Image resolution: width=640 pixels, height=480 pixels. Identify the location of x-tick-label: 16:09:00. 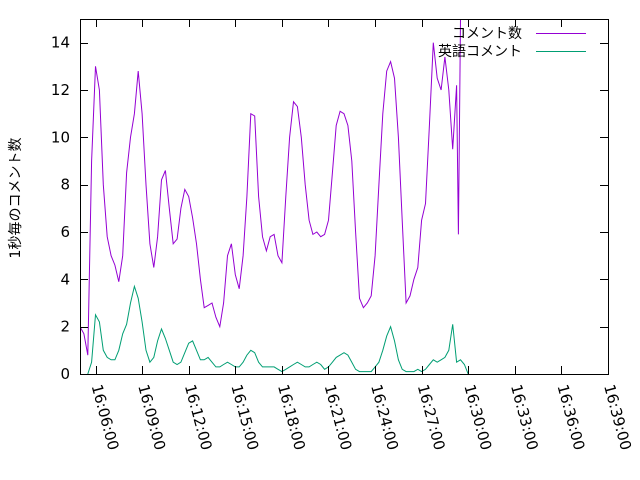
(151, 417).